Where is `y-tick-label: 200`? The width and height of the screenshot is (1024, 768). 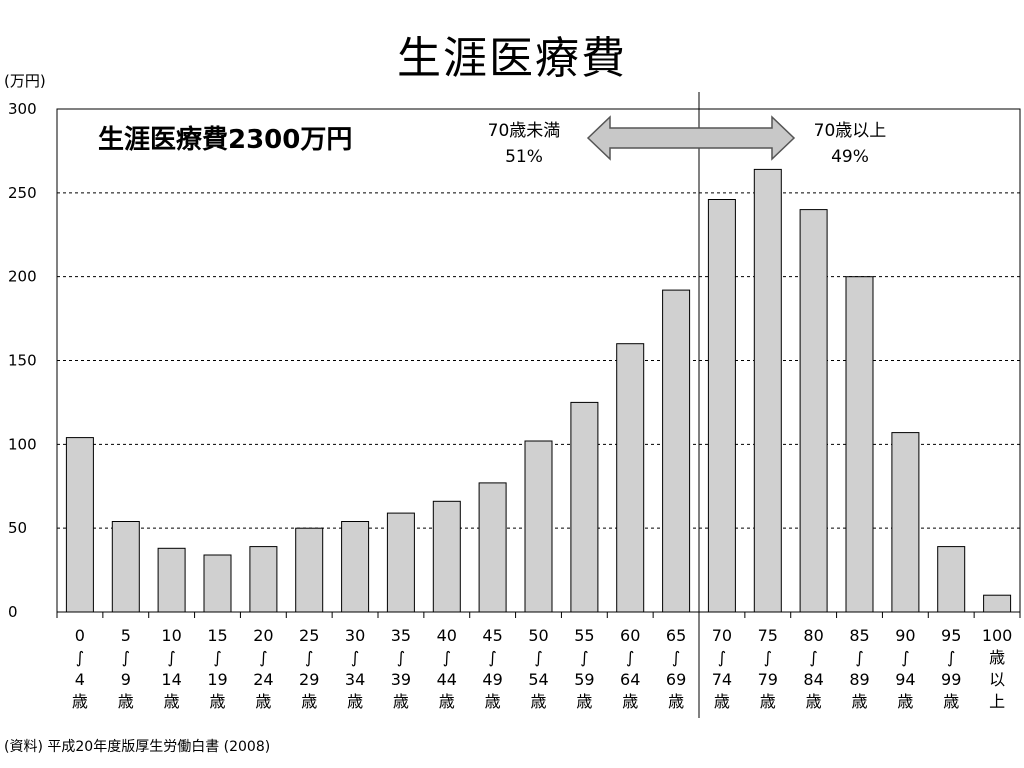
y-tick-label: 200 is located at coordinates (22, 277).